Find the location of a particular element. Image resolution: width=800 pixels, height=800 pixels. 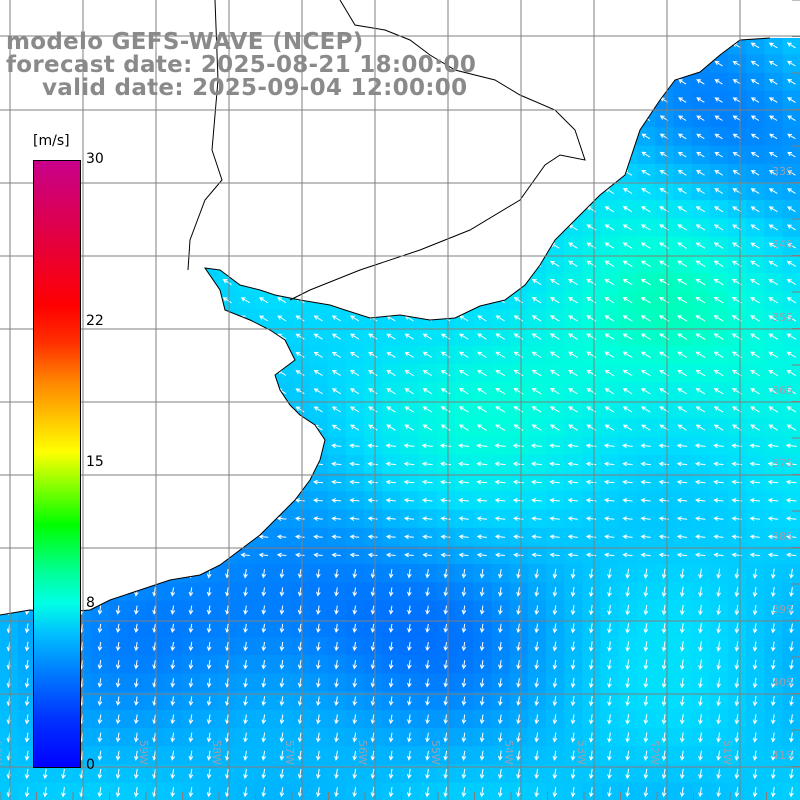

colorbar-unit: [m/s] is located at coordinates (51, 141).